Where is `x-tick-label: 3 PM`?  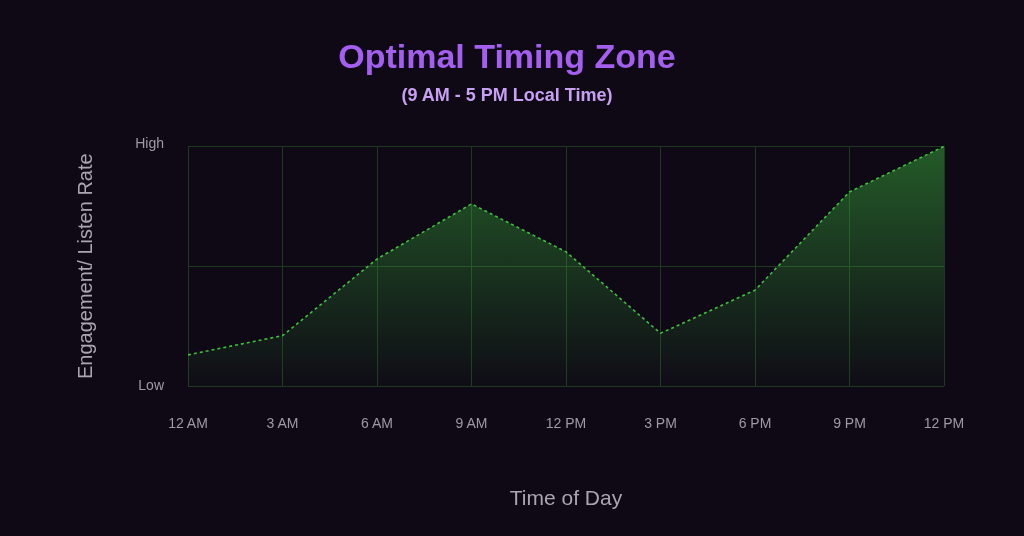 x-tick-label: 3 PM is located at coordinates (660, 423).